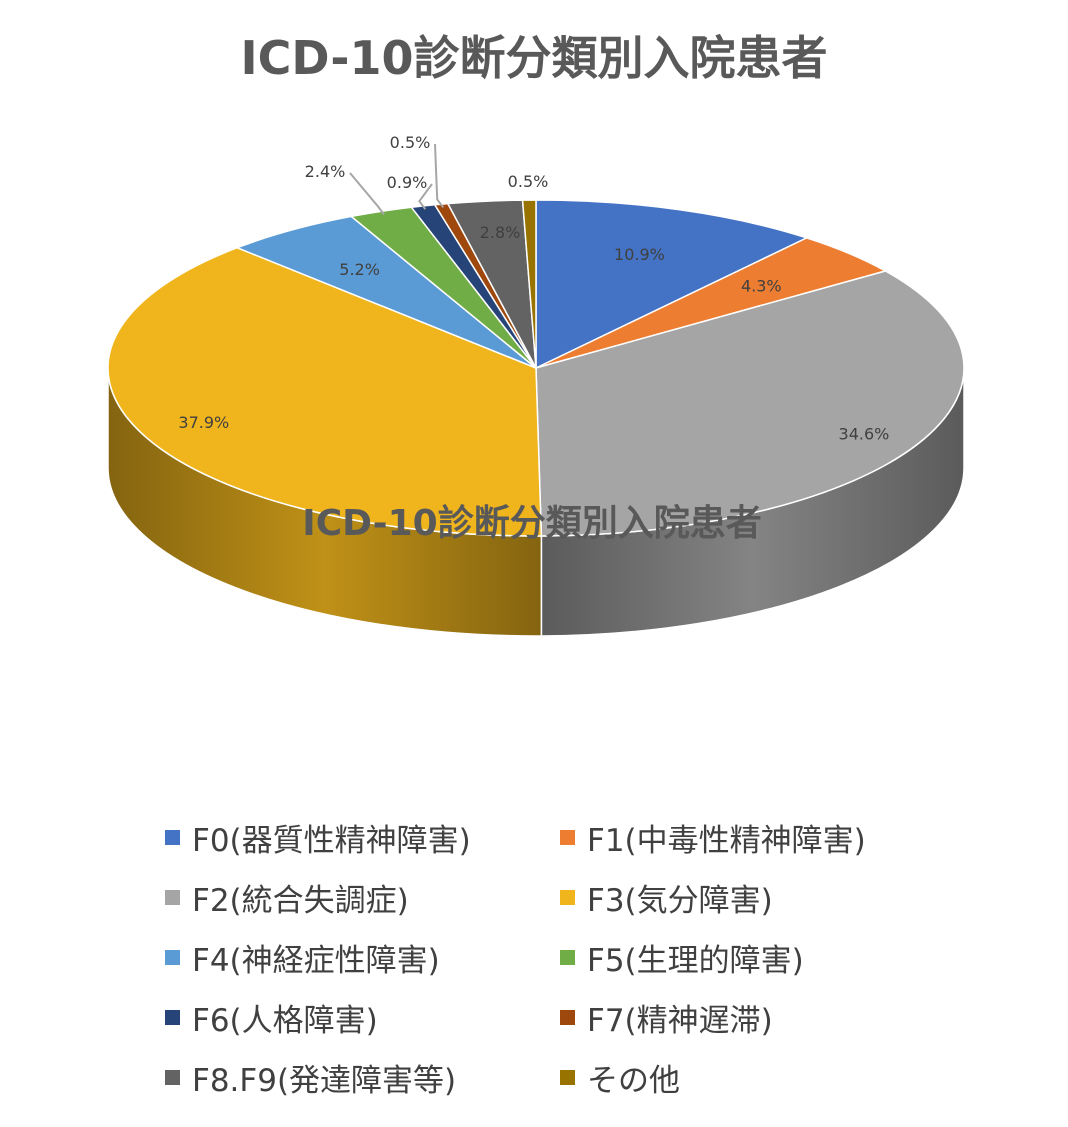  Describe the element at coordinates (407, 182) in the screenshot. I see `data-label-7: 0.9%` at that location.